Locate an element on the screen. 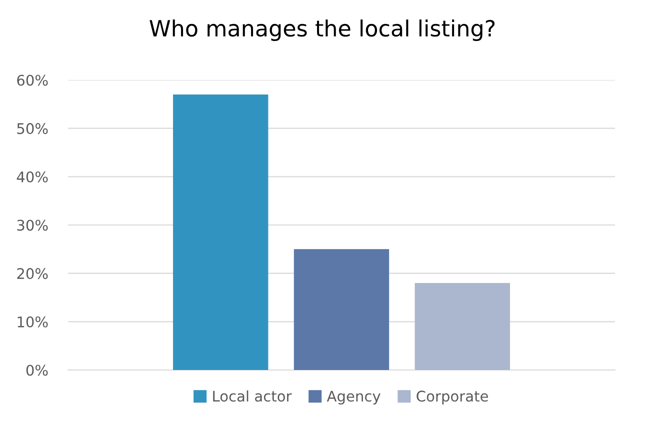 Image resolution: width=645 pixels, height=433 pixels. y-tick-label: 30% is located at coordinates (32, 225).